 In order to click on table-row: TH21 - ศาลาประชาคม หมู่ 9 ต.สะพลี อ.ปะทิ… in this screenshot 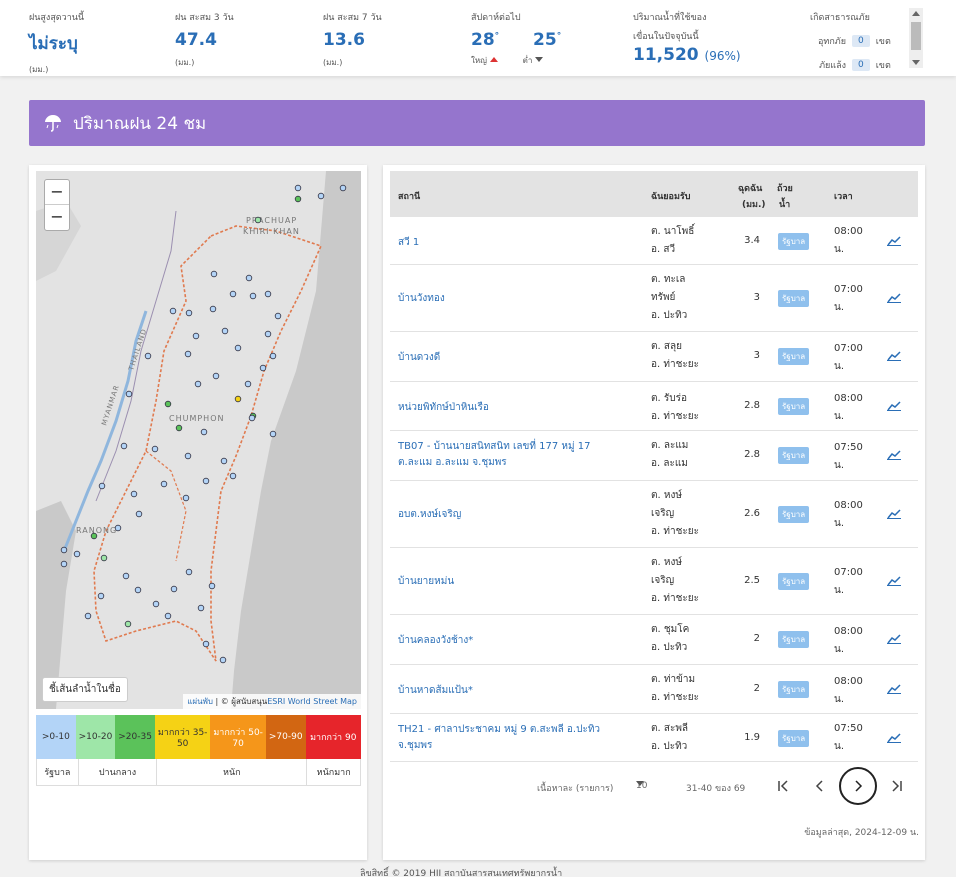, I will do `click(654, 738)`.